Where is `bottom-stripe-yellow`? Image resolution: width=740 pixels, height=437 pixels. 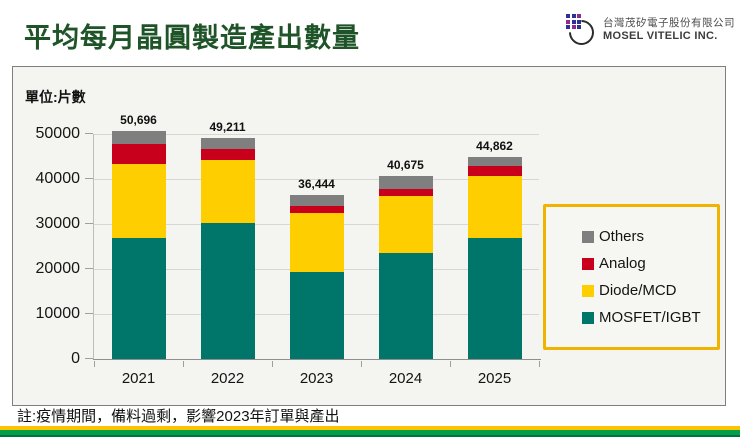 bottom-stripe-yellow is located at coordinates (370, 428).